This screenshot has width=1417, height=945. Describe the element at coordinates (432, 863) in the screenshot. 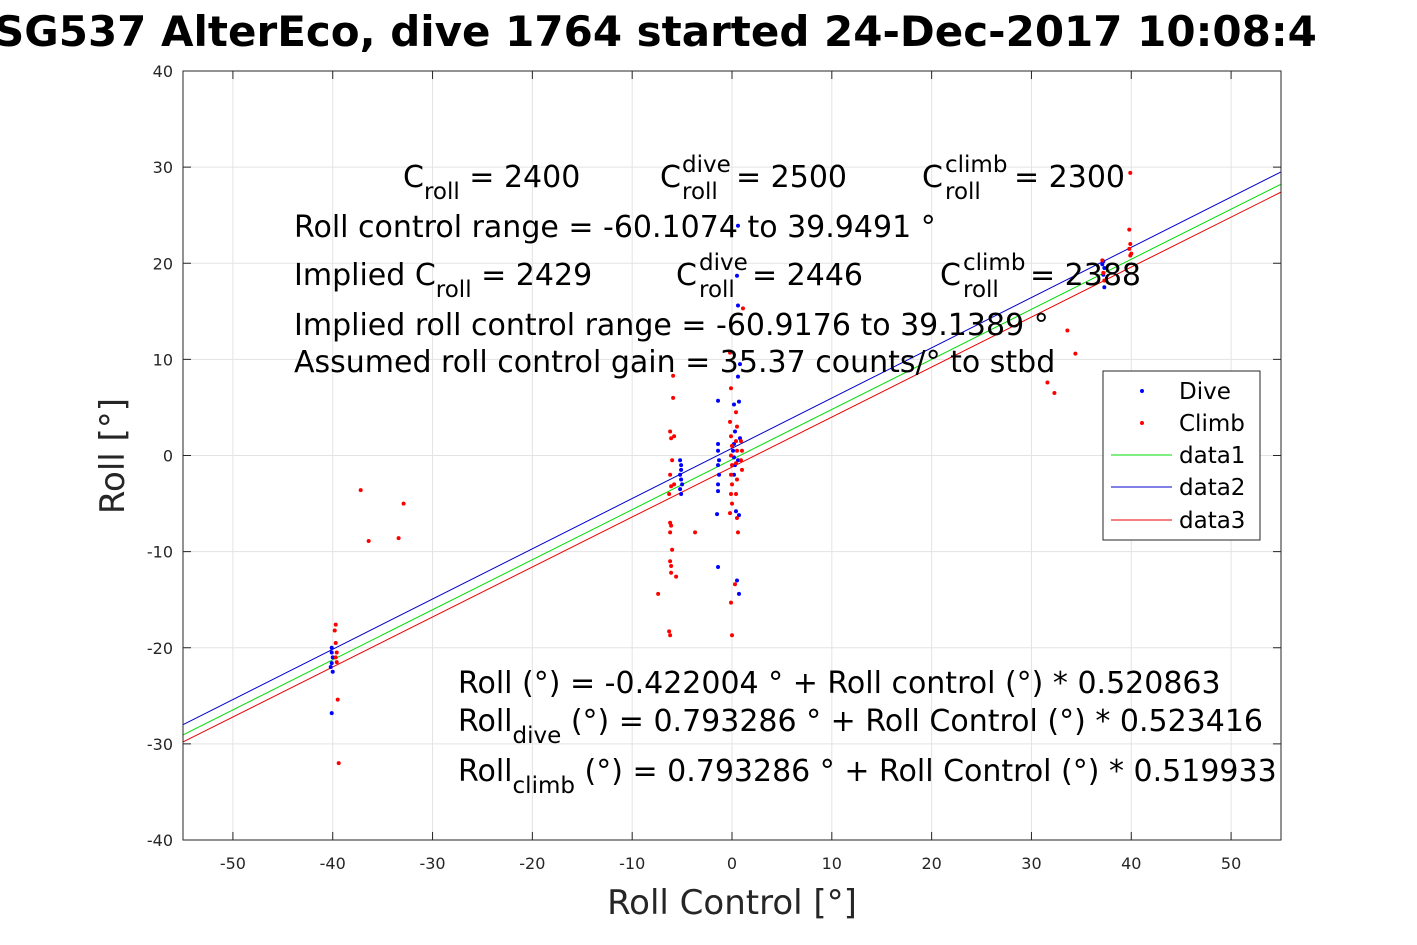

I see `x-tick-label: -30` at that location.